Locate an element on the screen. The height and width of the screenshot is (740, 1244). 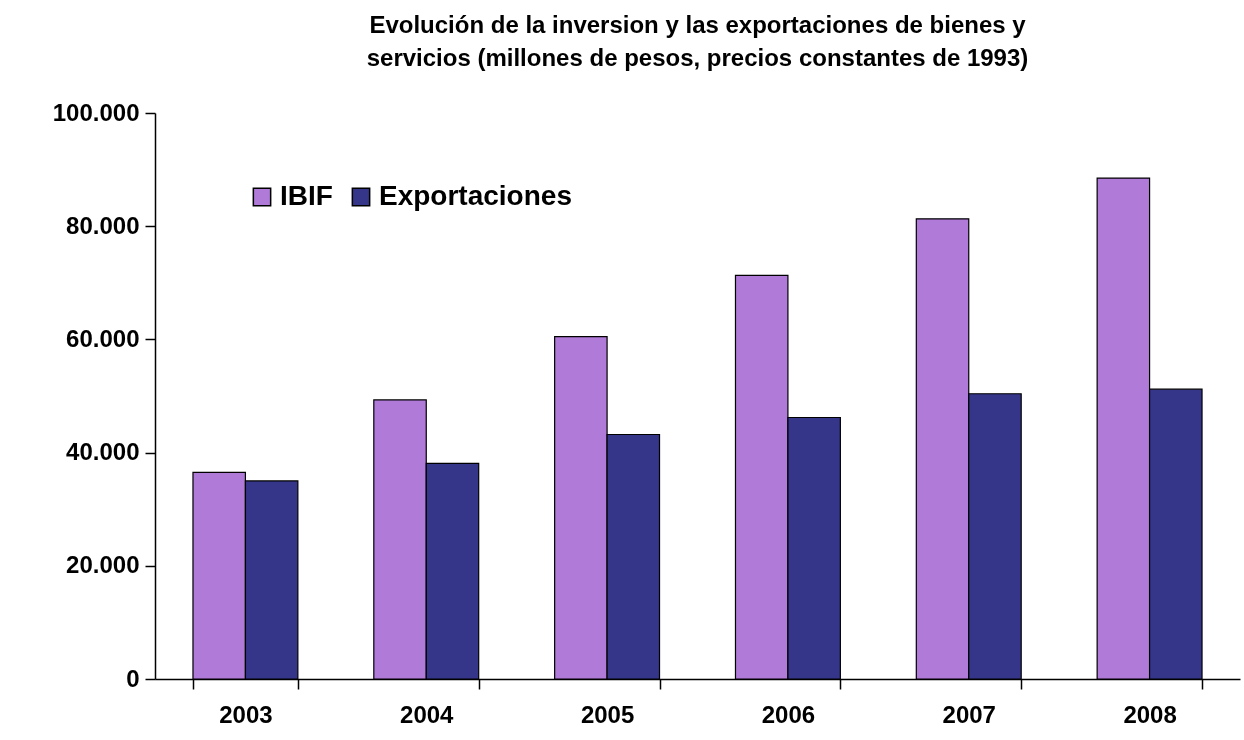
y-tick-label: 80.000 is located at coordinates (103, 225).